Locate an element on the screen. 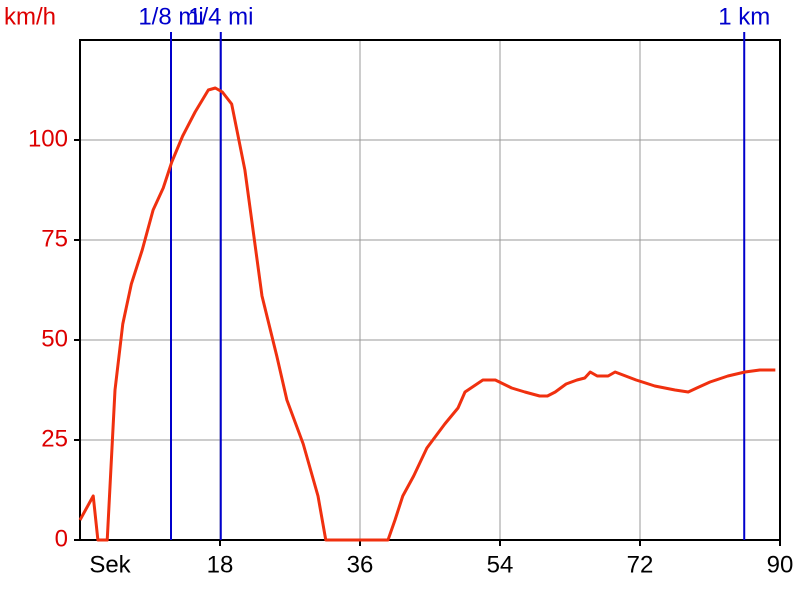 The image size is (800, 600). x-tick-label: 36 is located at coordinates (360, 564).